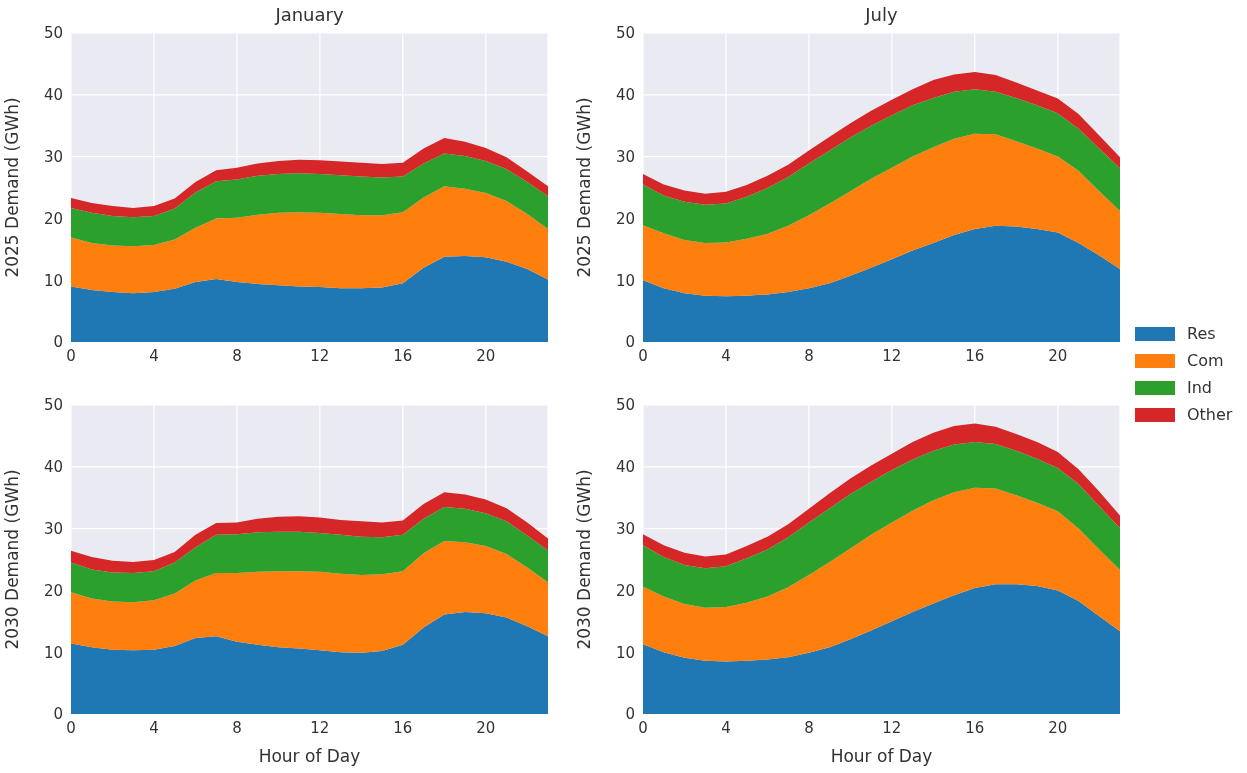 This screenshot has width=1247, height=773. Describe the element at coordinates (1205, 360) in the screenshot. I see `legend-label: Com` at that location.